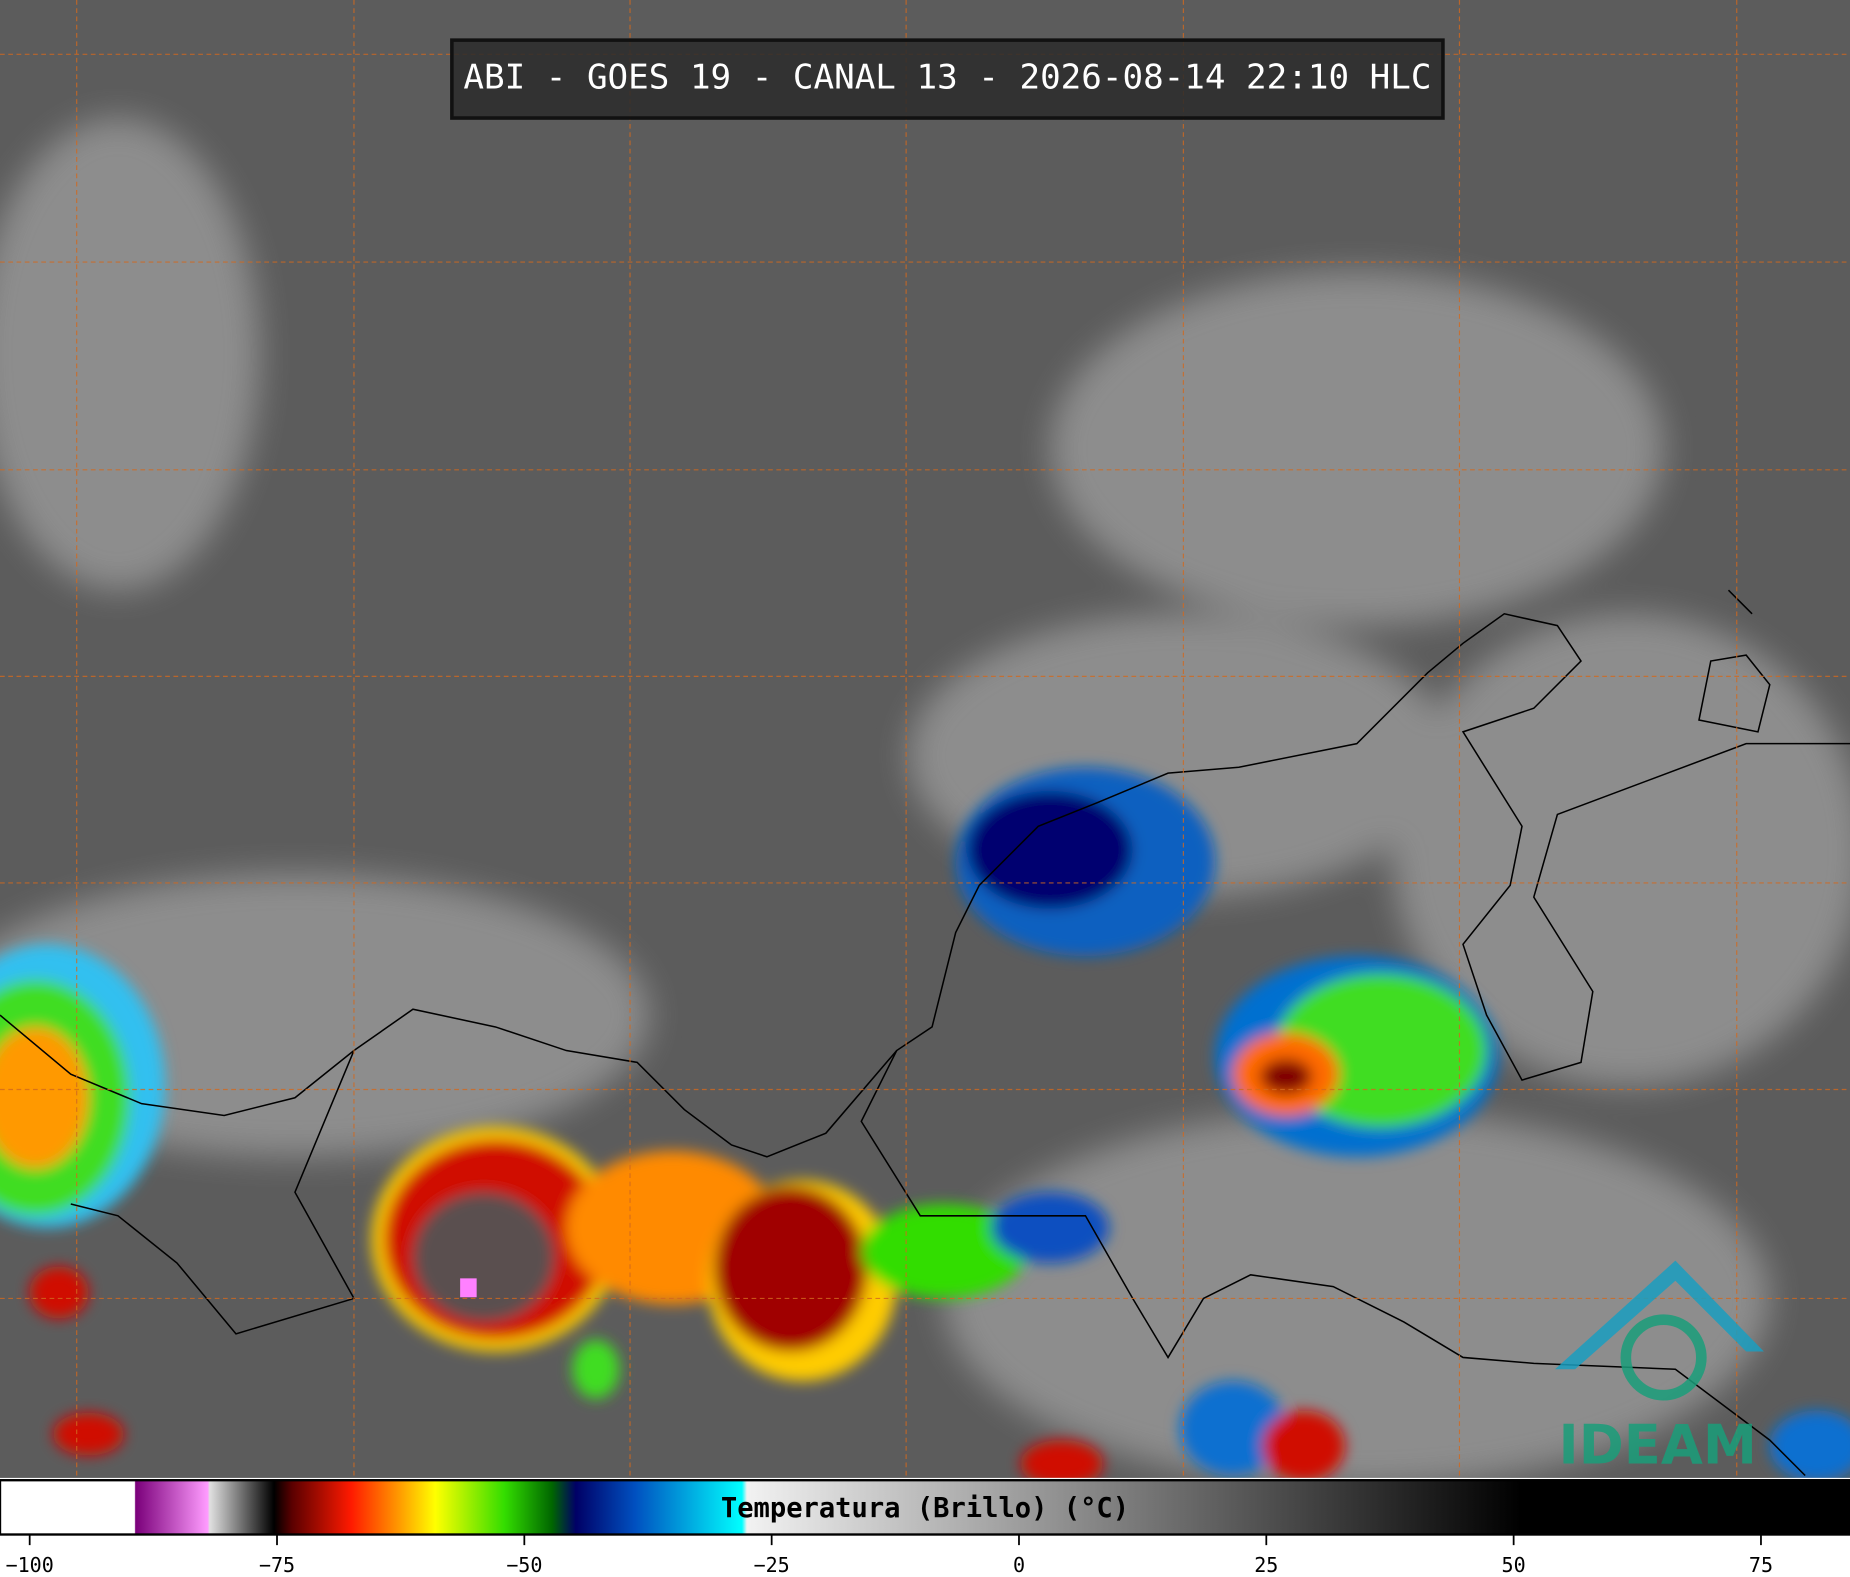  I want to click on colorbar-tick-label: −25, so click(772, 1565).